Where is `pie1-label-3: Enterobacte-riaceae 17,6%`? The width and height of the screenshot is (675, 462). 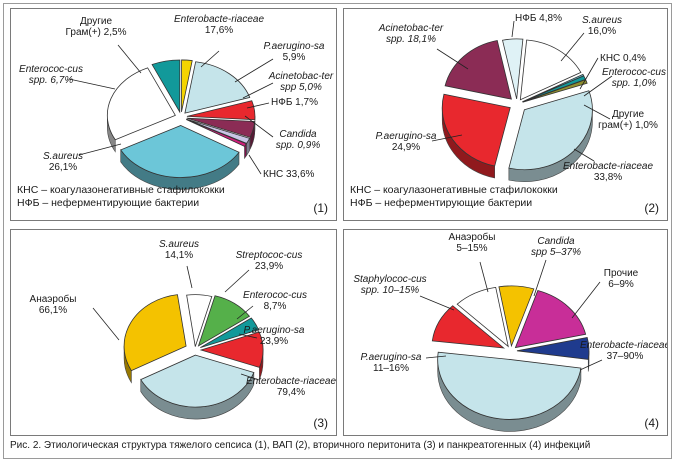 pie1-label-3: Enterobacte-riaceae 17,6% is located at coordinates (219, 25).